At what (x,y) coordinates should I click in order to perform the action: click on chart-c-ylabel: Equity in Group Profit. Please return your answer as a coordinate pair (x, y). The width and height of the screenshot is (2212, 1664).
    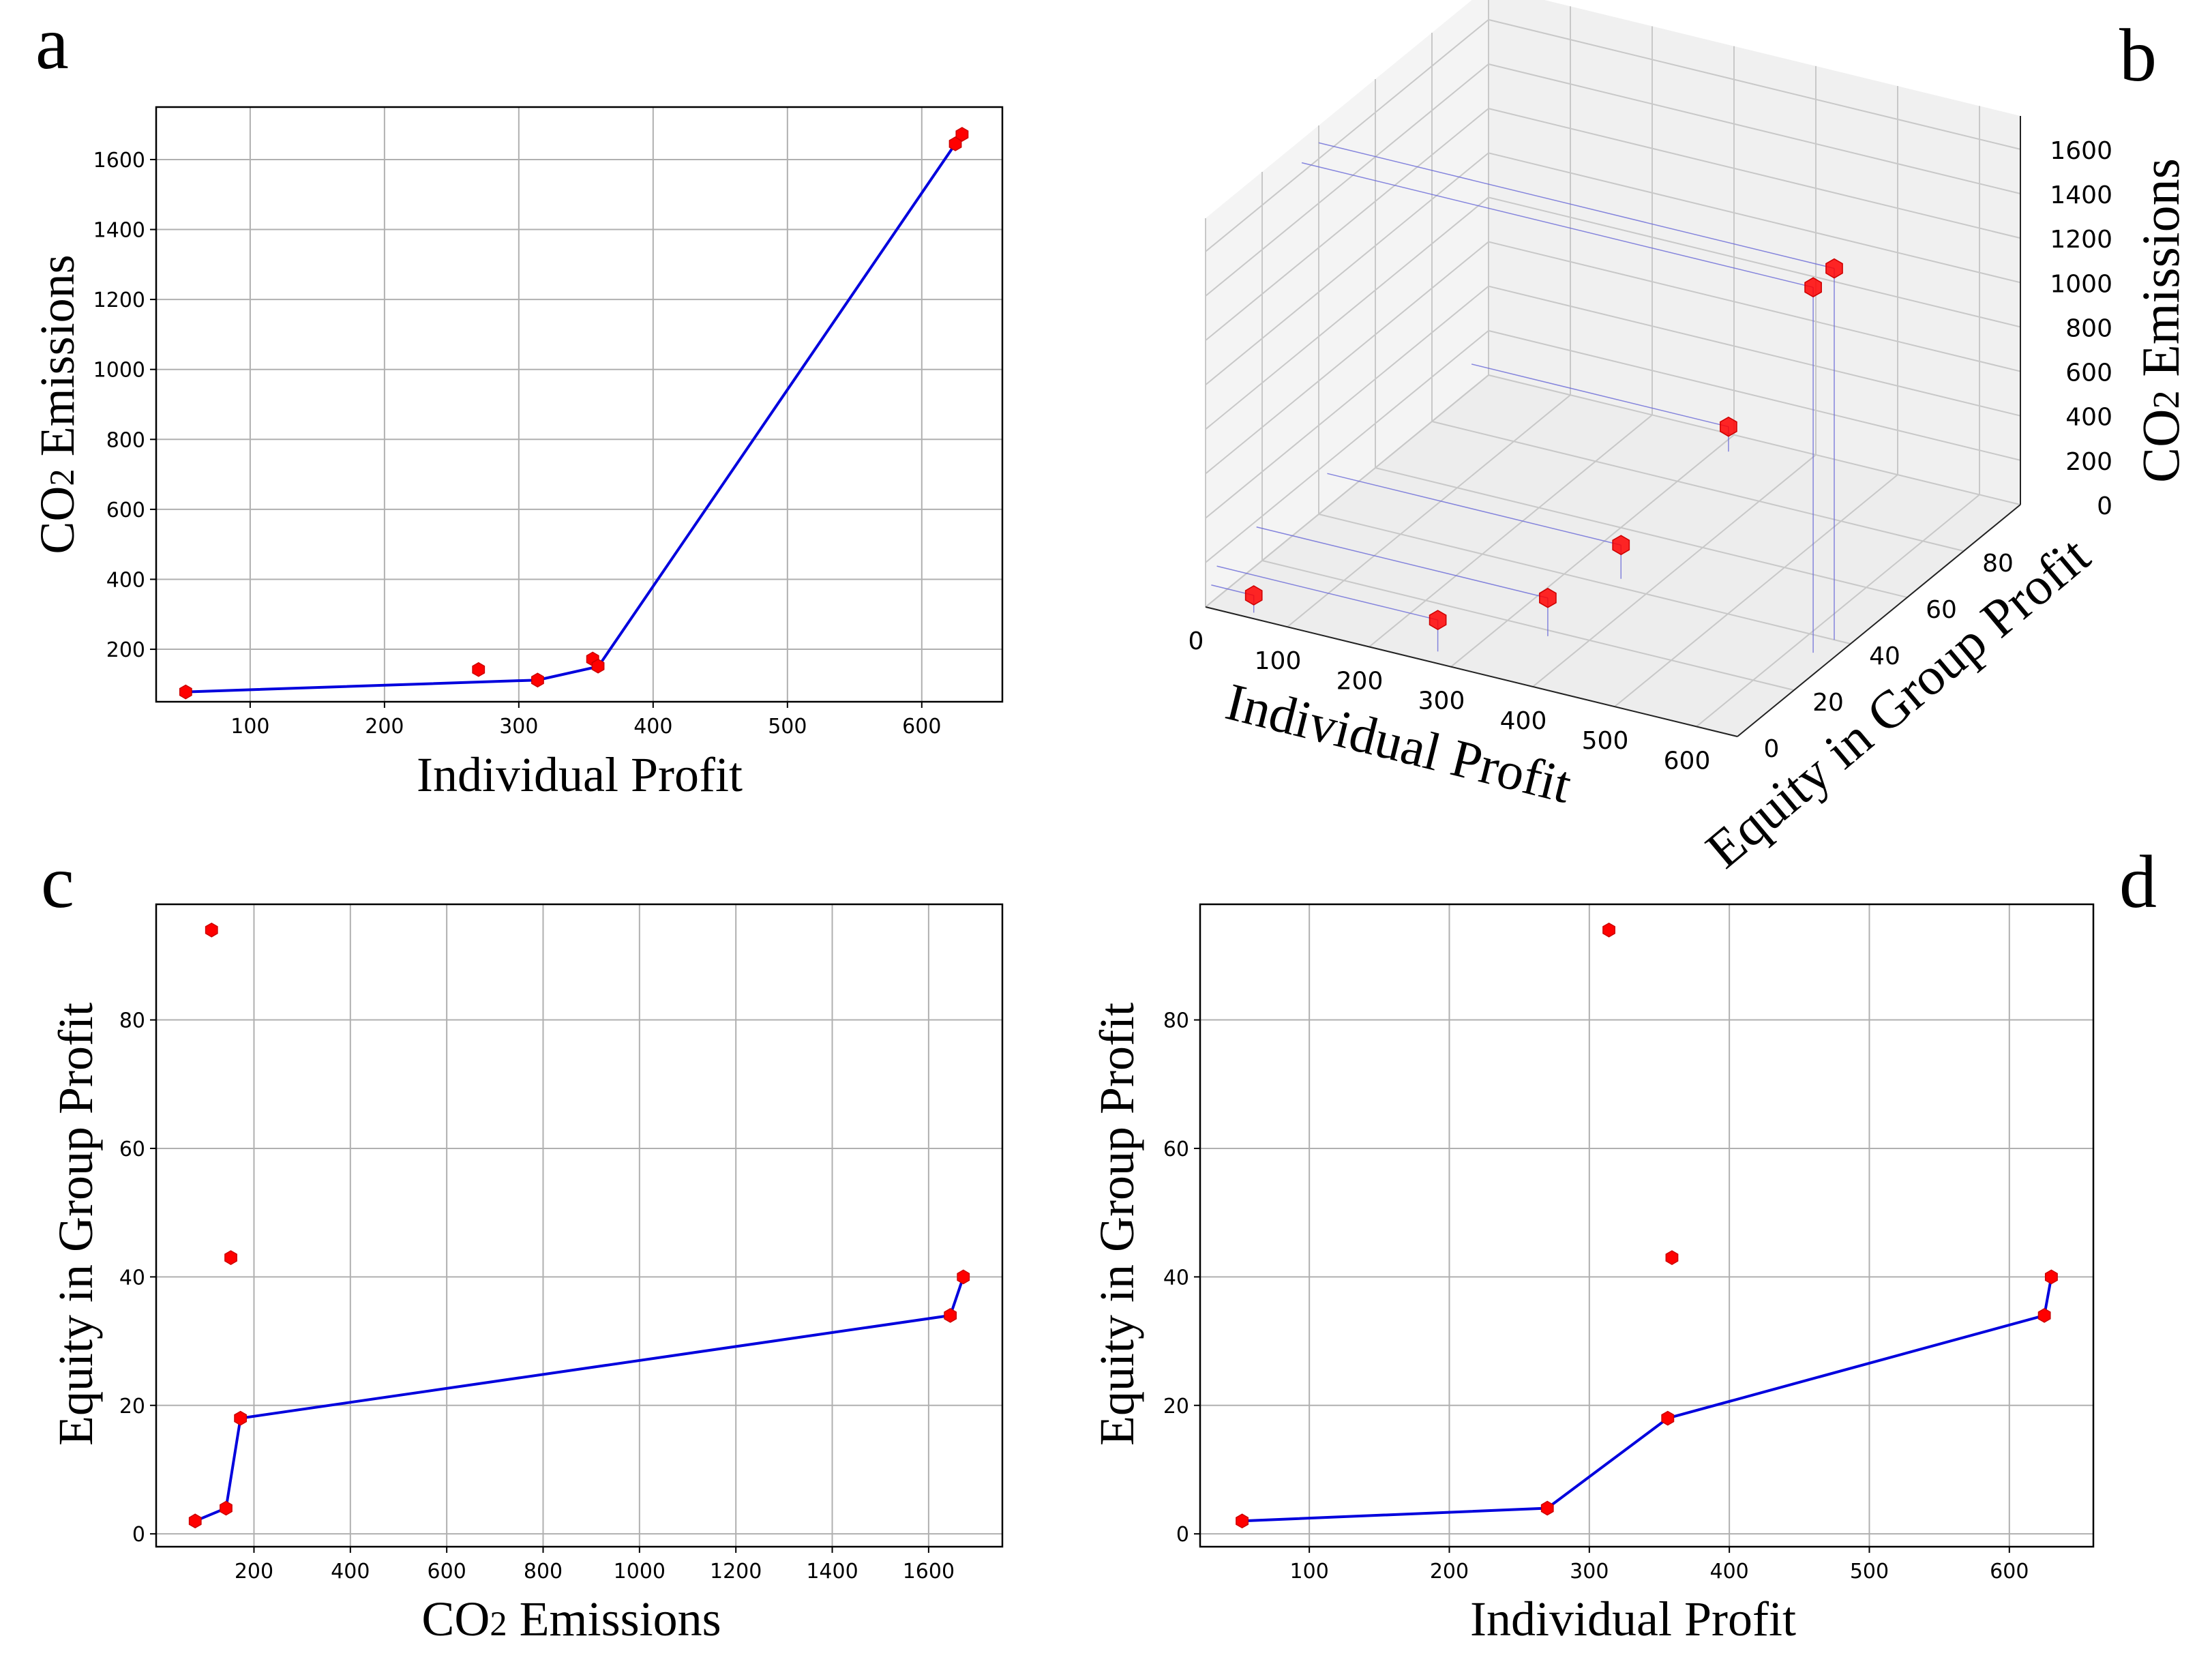
    Looking at the image, I should click on (75, 1224).